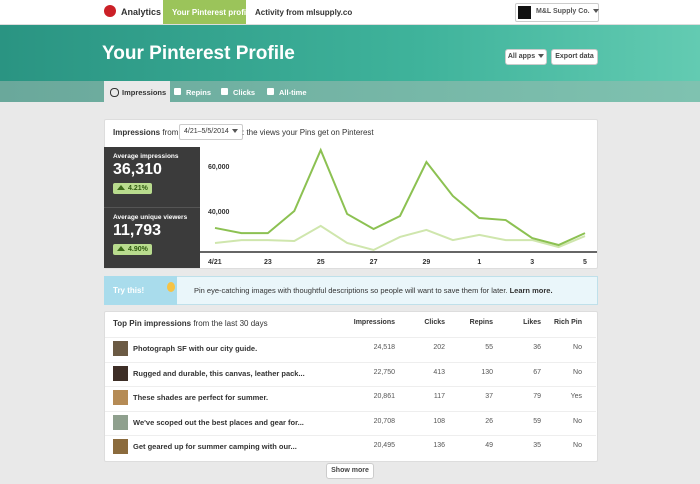 The image size is (700, 484). I want to click on stat-change: 4.21%, so click(132, 188).